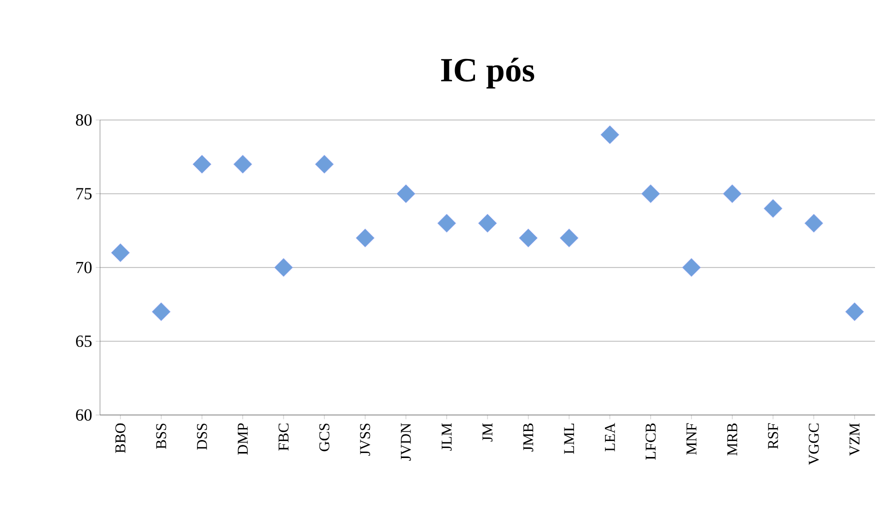 The width and height of the screenshot is (896, 527). I want to click on x-tick-label: LEA, so click(609, 437).